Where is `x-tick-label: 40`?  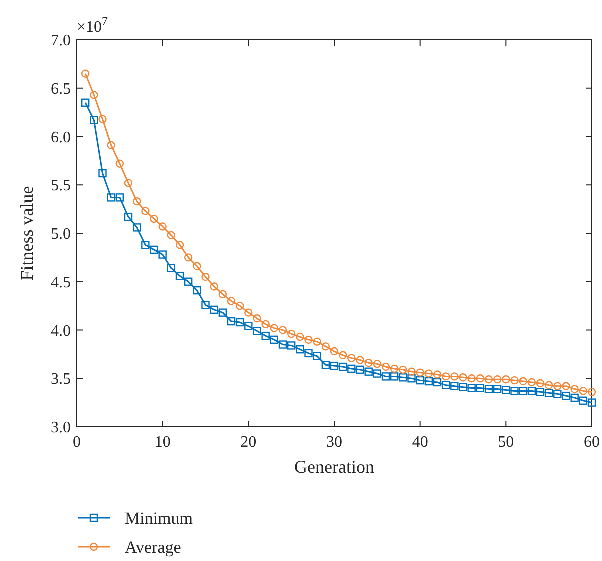
x-tick-label: 40 is located at coordinates (420, 442).